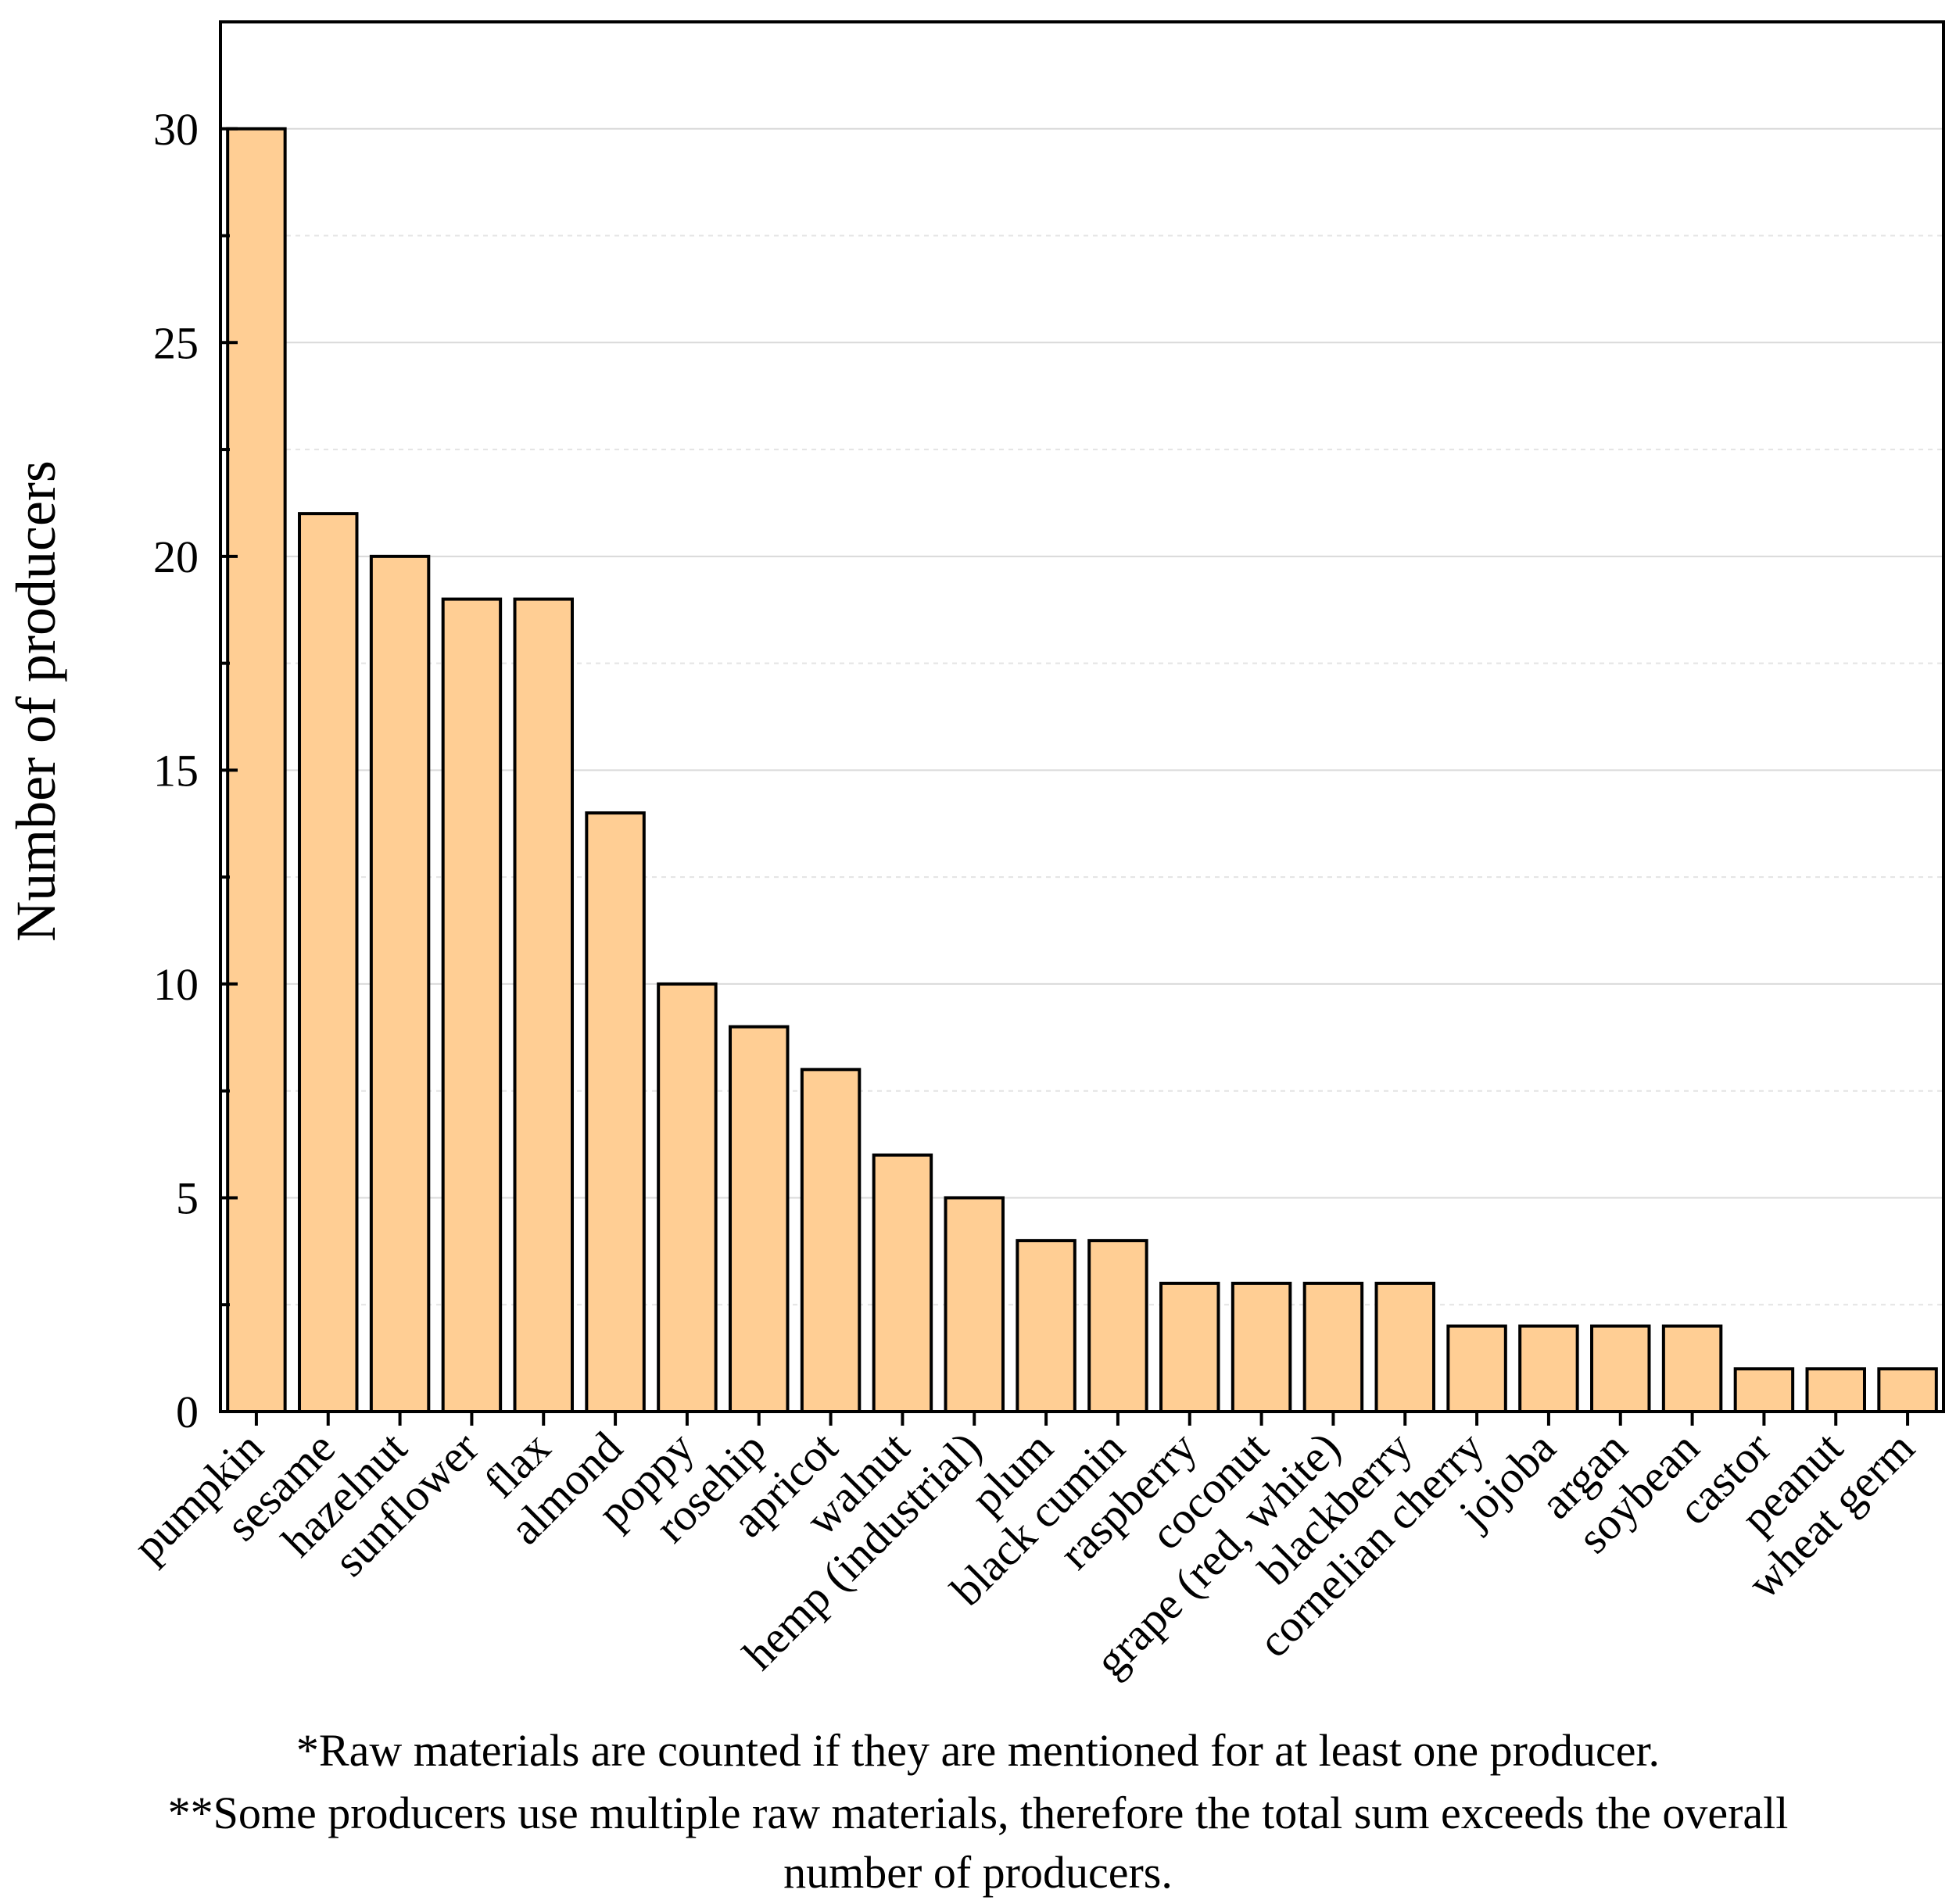 Image resolution: width=1956 pixels, height=1904 pixels. I want to click on y-tick-label: 20, so click(176, 556).